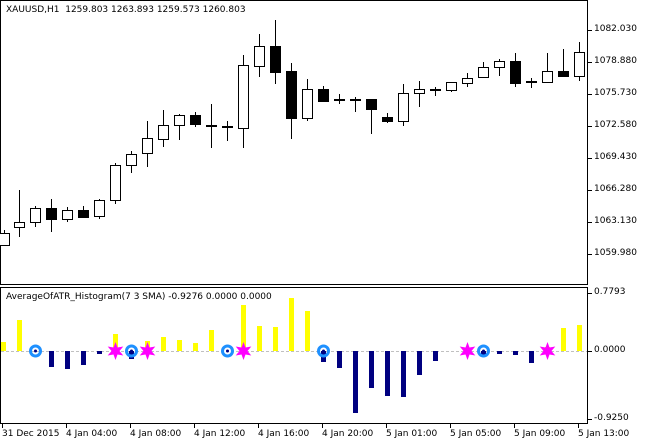 Image resolution: width=647 pixels, height=442 pixels. Describe the element at coordinates (615, 221) in the screenshot. I see `price-axis-label: 1063.130` at that location.